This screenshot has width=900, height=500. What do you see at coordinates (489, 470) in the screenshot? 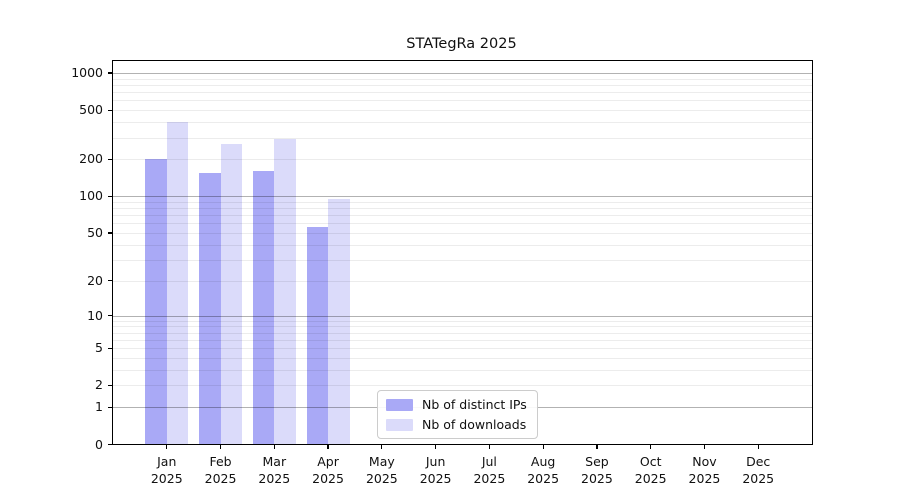
I see `x-axis-tick-label: Jul 2025` at bounding box center [489, 470].